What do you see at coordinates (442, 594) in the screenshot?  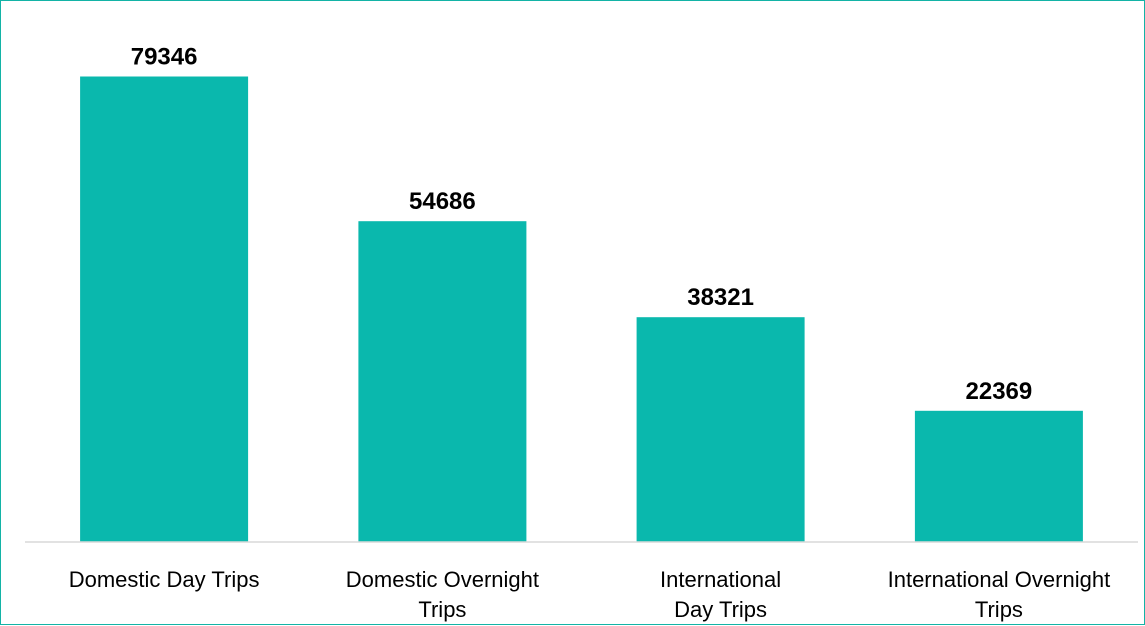 I see `category-label-2: Domestic Overnight Trips` at bounding box center [442, 594].